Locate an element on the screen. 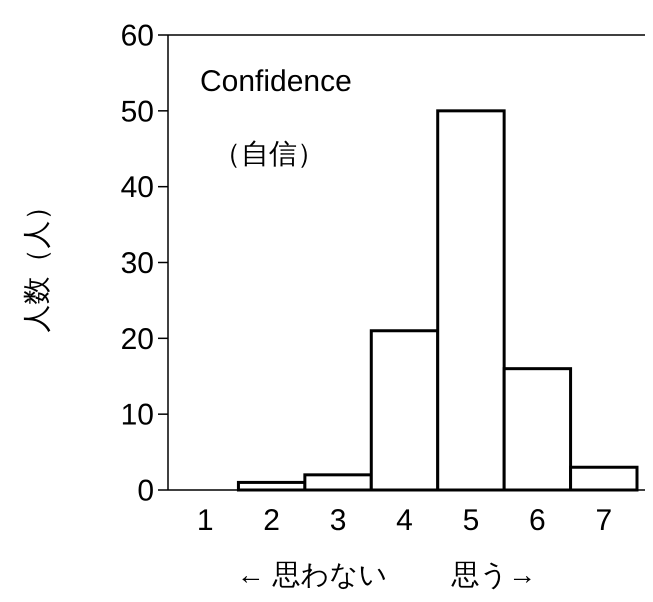 Image resolution: width=653 pixels, height=602 pixels. y-tick-label: 50 is located at coordinates (137, 111).